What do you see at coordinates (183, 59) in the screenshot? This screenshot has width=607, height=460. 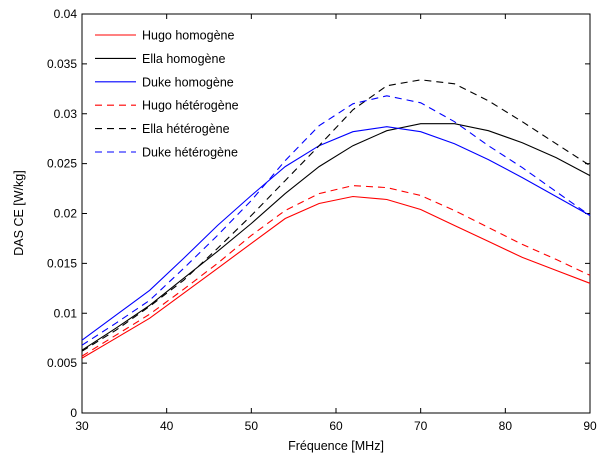 I see `legend-label-1: Ella homogène` at bounding box center [183, 59].